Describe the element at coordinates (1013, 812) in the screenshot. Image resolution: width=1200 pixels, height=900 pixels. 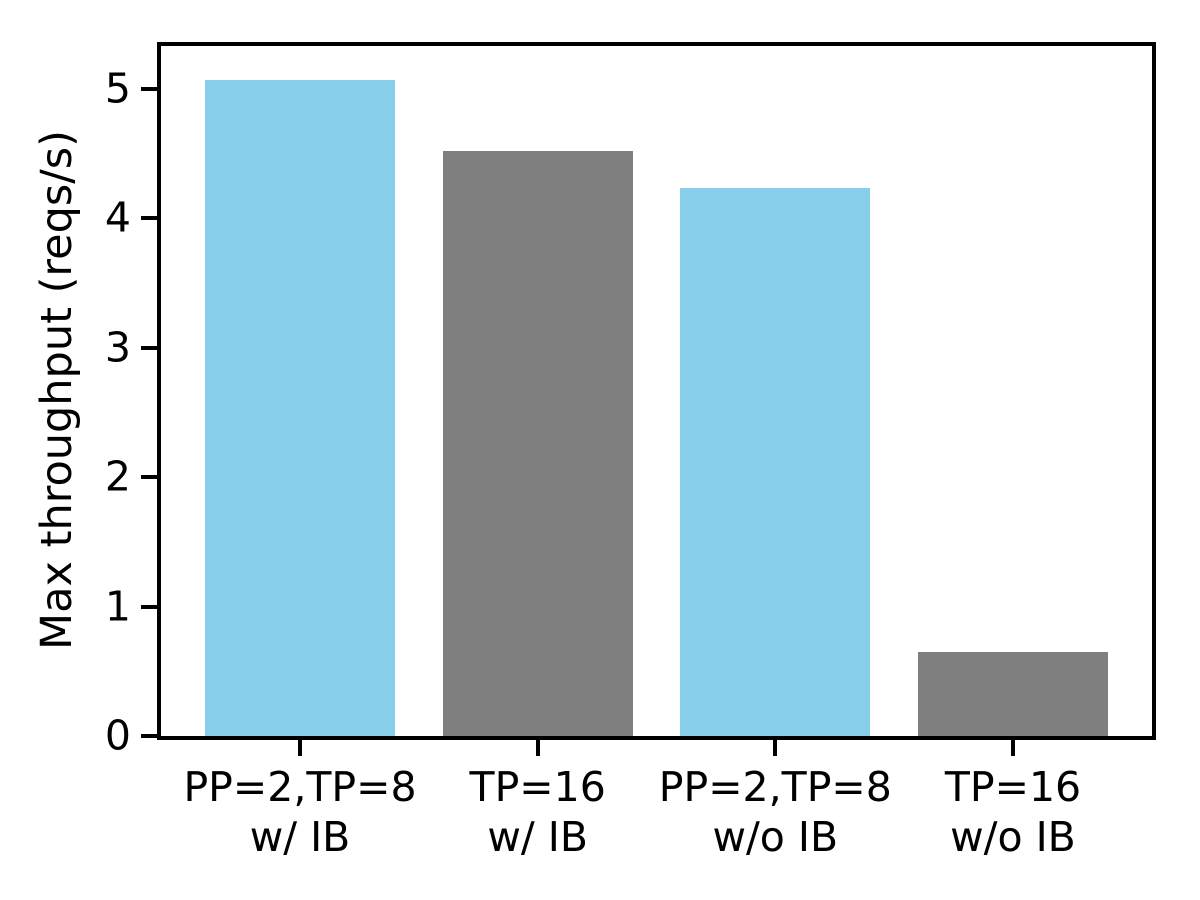
I see `x-tick-label: TP=16 w/o IB` at that location.